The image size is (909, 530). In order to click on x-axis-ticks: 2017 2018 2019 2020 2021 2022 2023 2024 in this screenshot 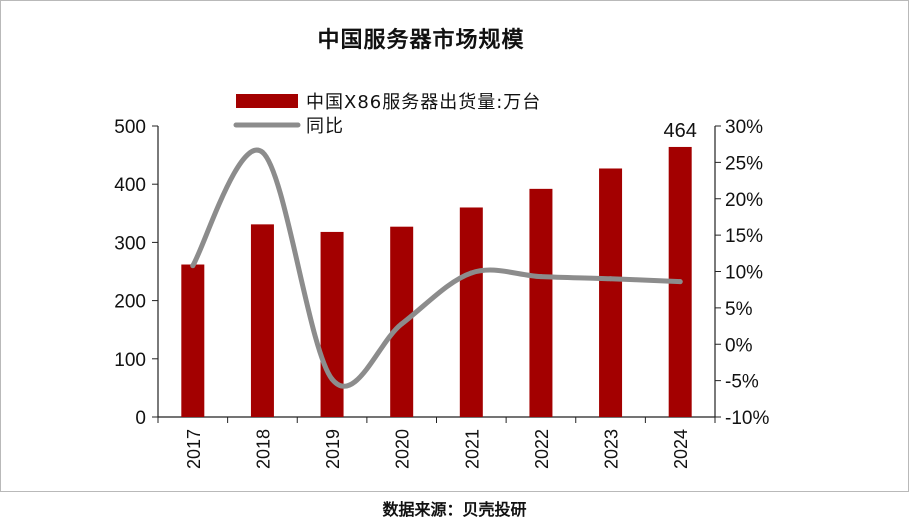, I will do `click(436, 443)`.